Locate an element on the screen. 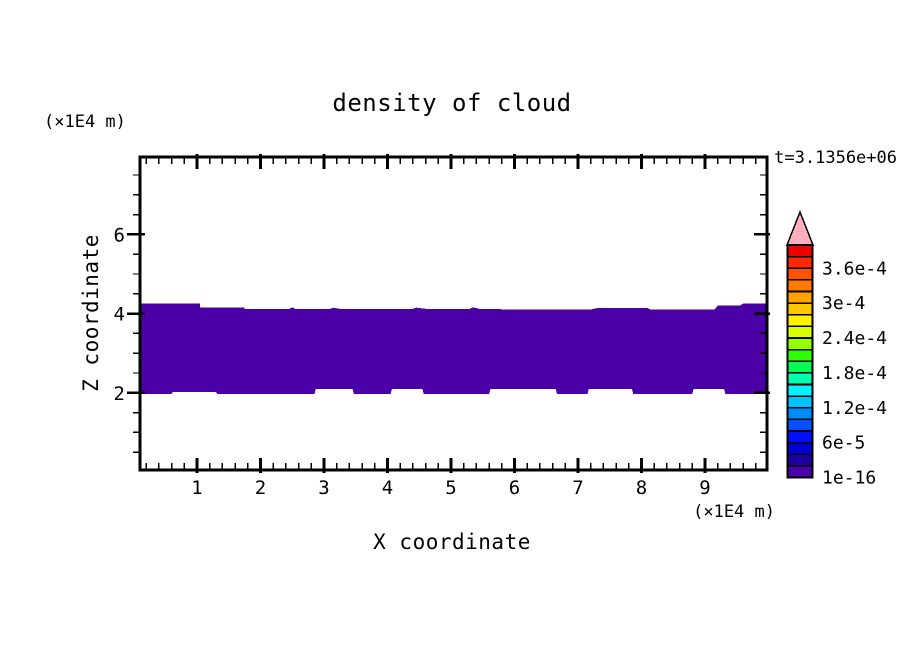 The image size is (904, 654). colorbar-tick-label: 3.6e-4 is located at coordinates (854, 268).